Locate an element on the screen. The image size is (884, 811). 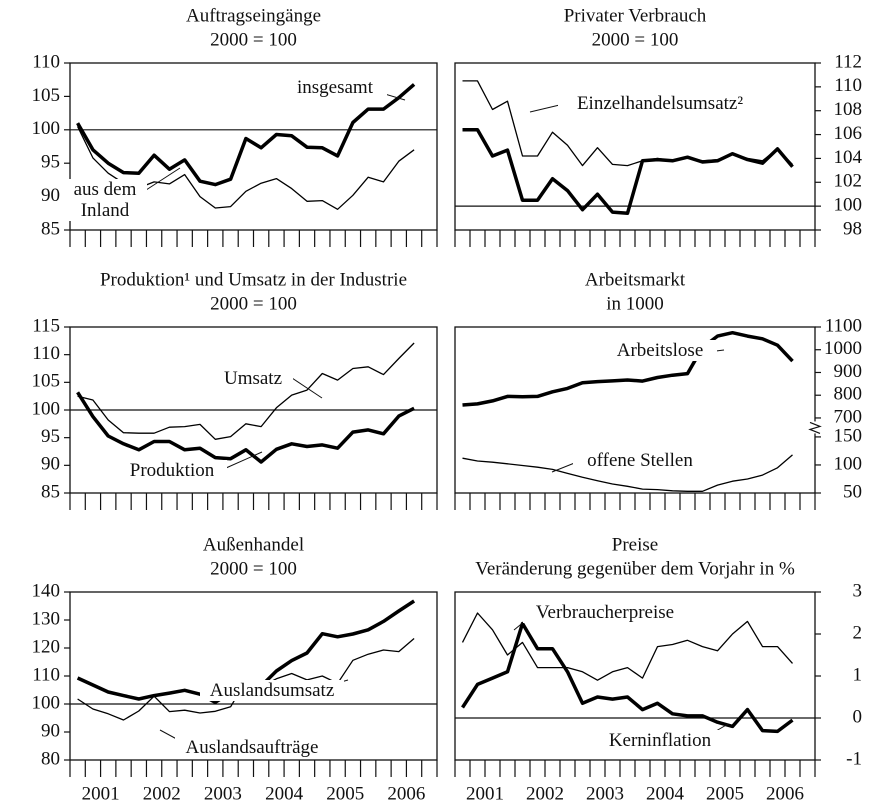
y-tick-label: 108 is located at coordinates (848, 109).